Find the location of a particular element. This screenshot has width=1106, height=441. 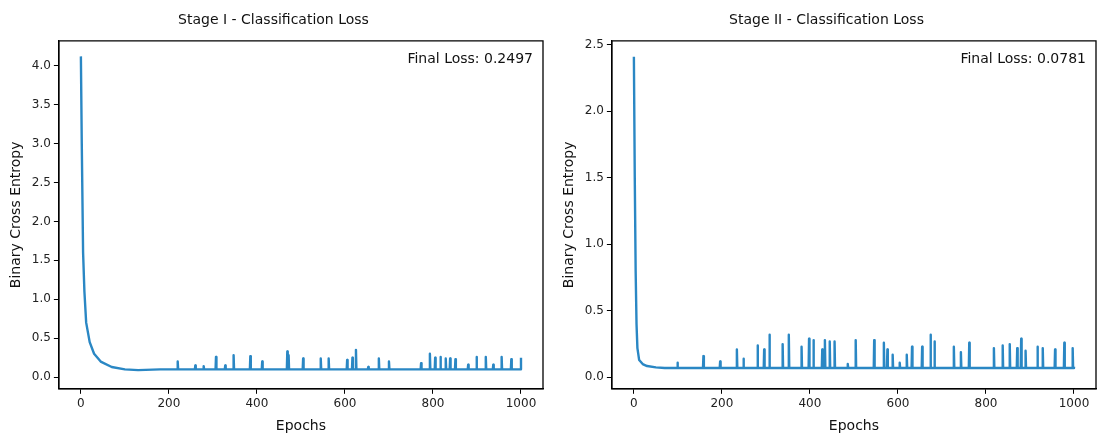

chart-title: Stage I - Classification Loss is located at coordinates (273, 19).